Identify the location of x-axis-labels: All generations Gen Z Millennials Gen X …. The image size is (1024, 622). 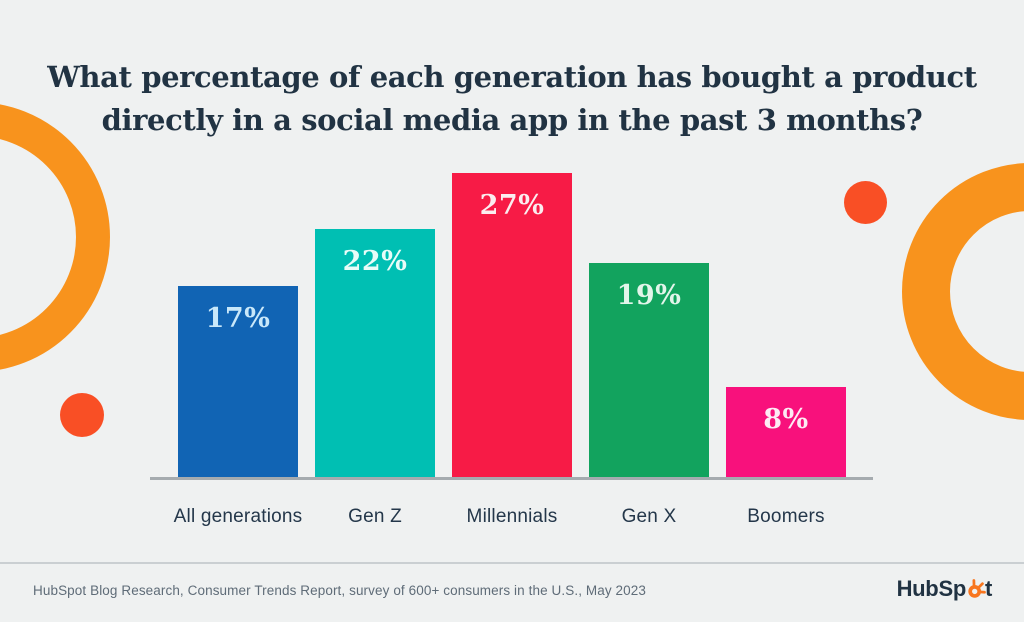
(509, 517).